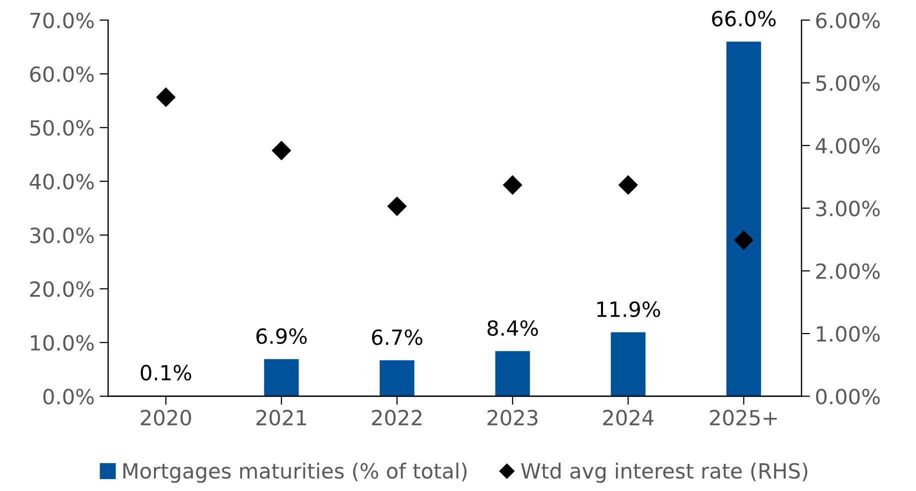  I want to click on data-label: 0.1%, so click(166, 372).